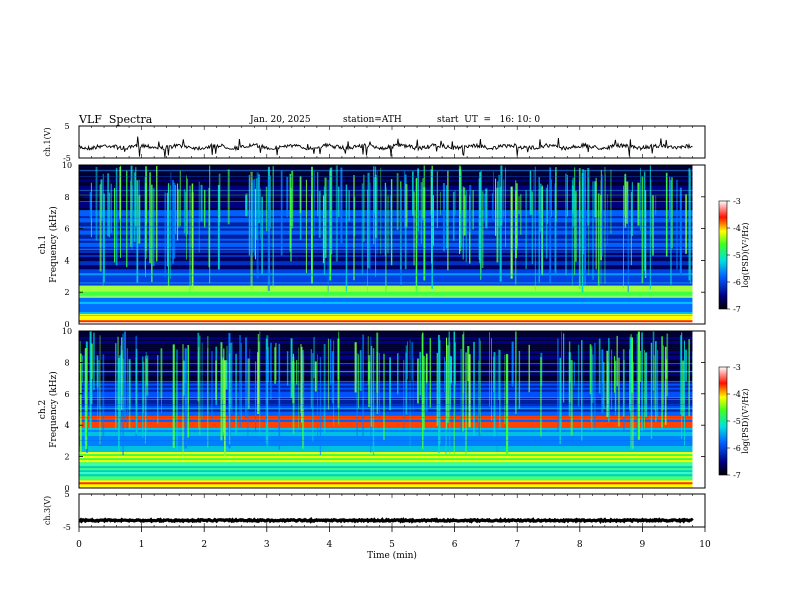  What do you see at coordinates (723, 421) in the screenshot?
I see `ch2-colorbar` at bounding box center [723, 421].